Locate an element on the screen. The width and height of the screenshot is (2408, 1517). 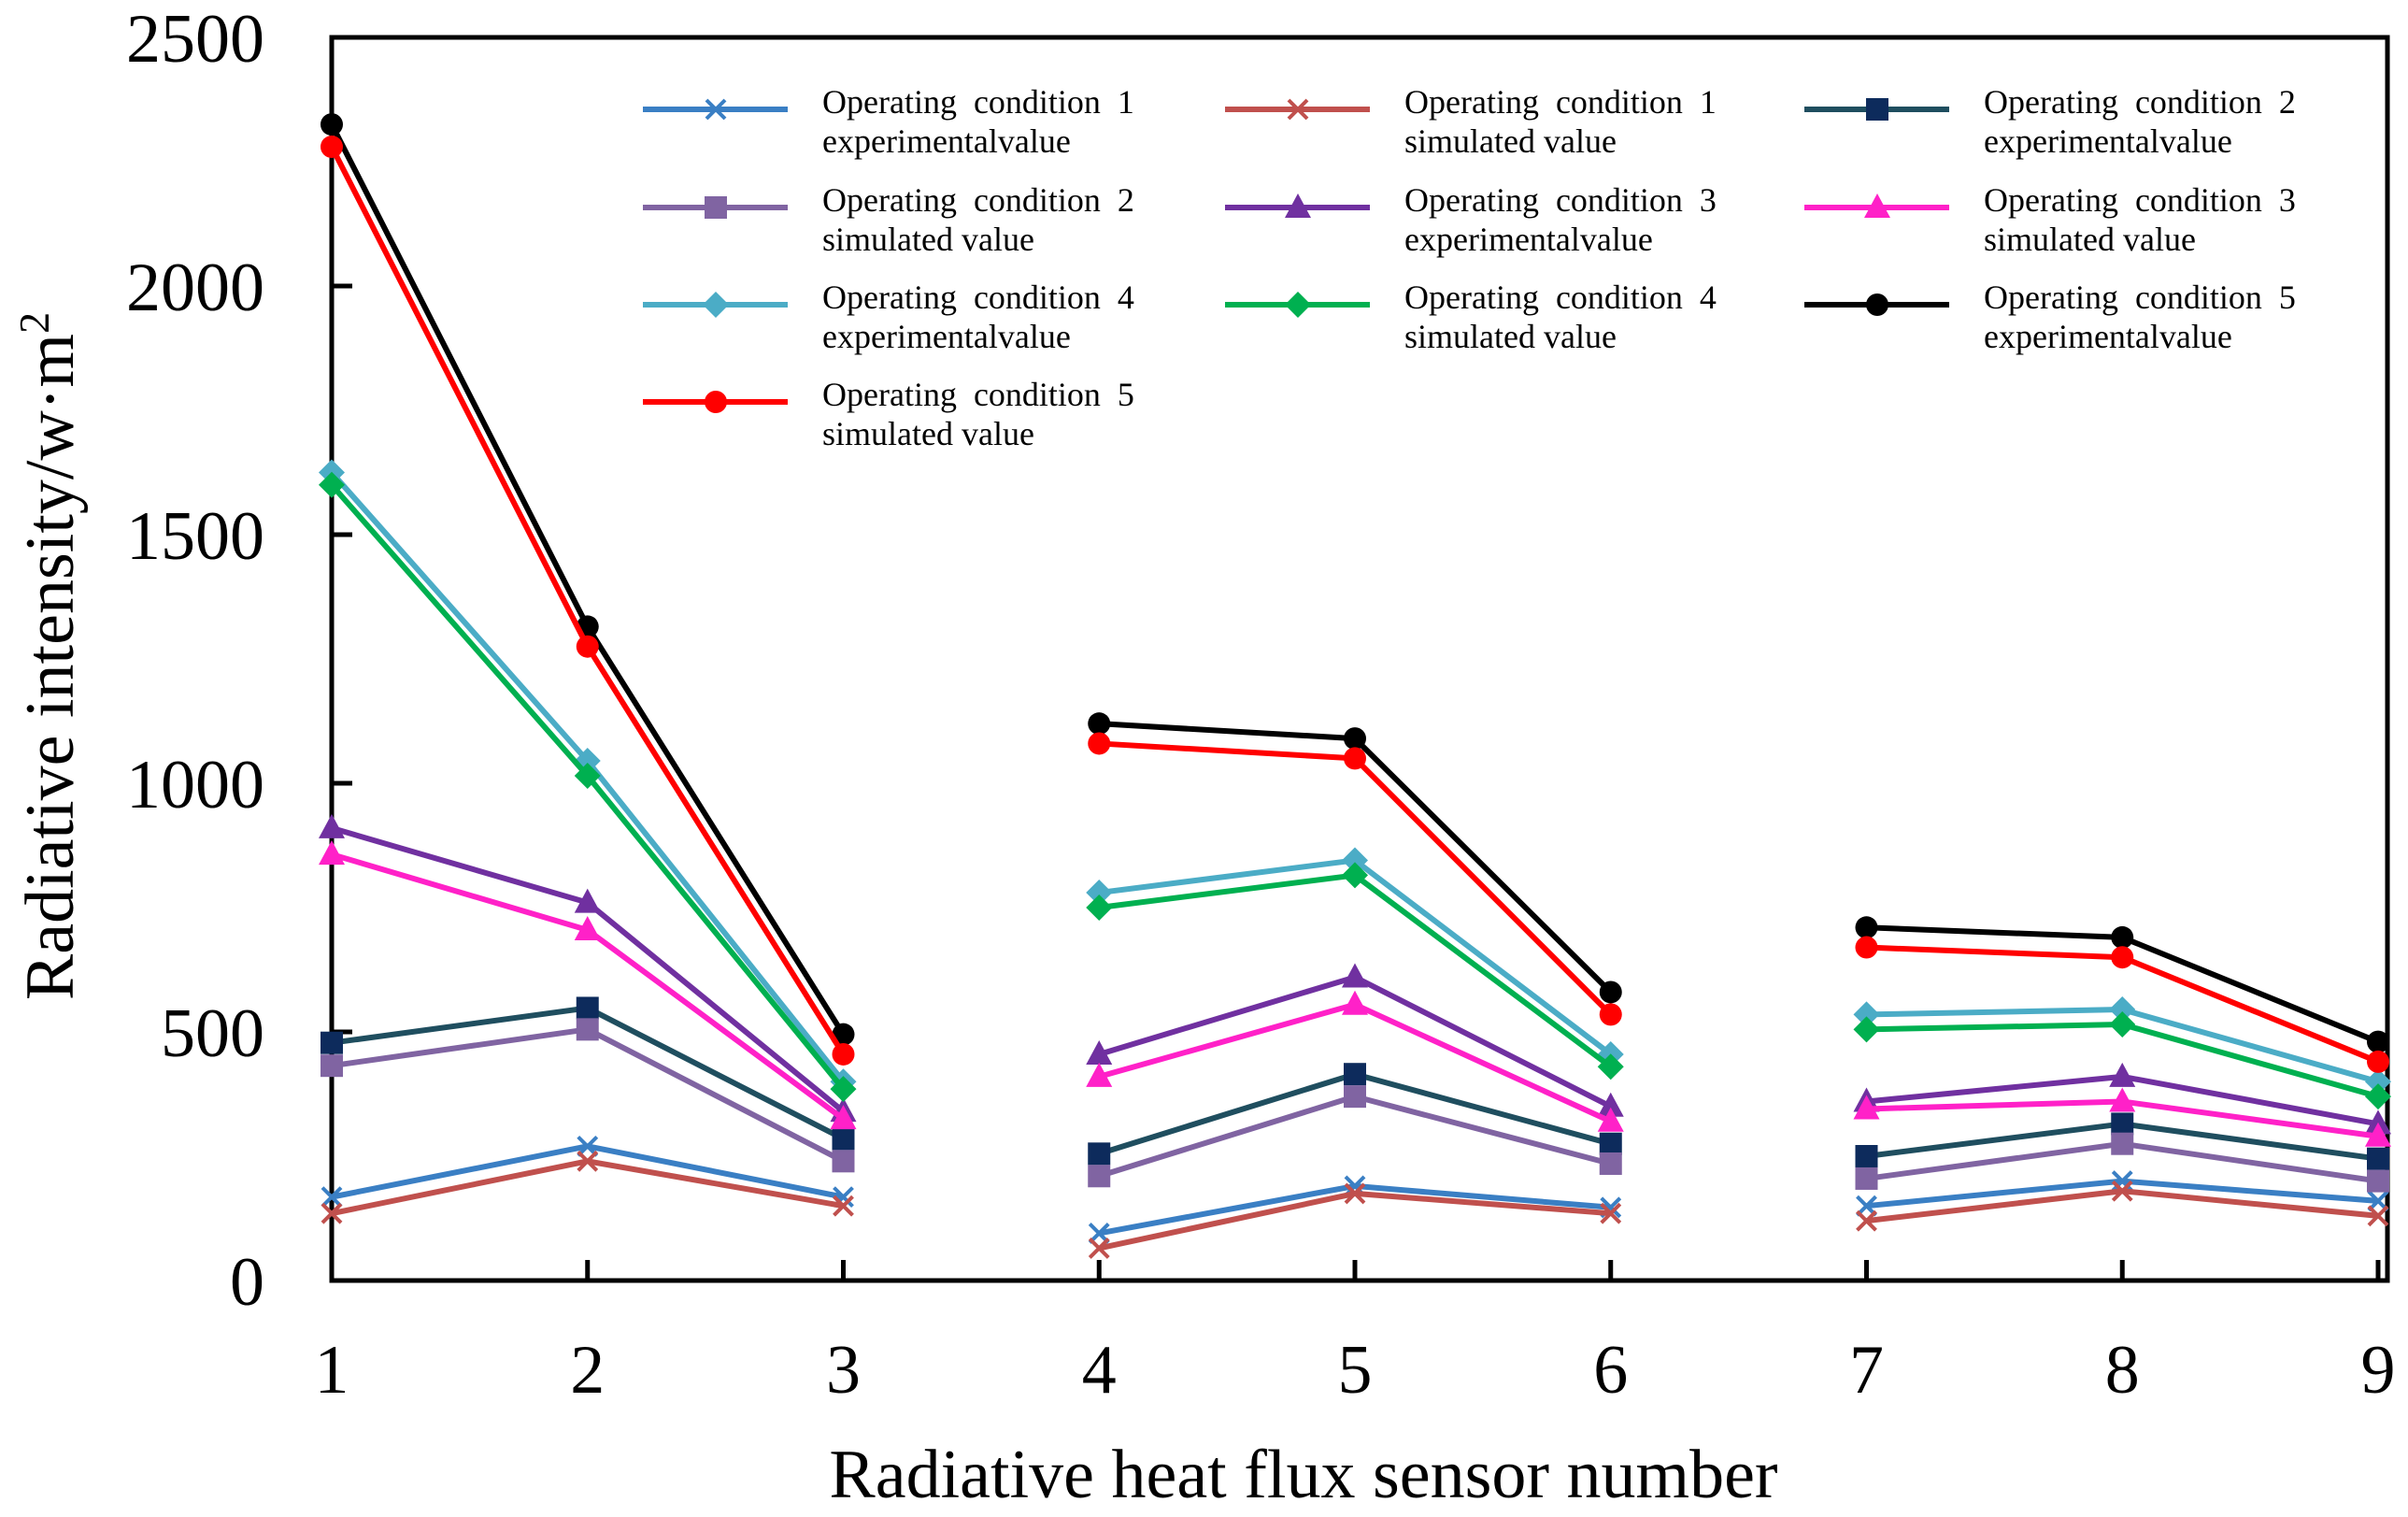
x-axis: 1 2 3 4 5 6 7 8 9 is located at coordinates (1355, 1335).